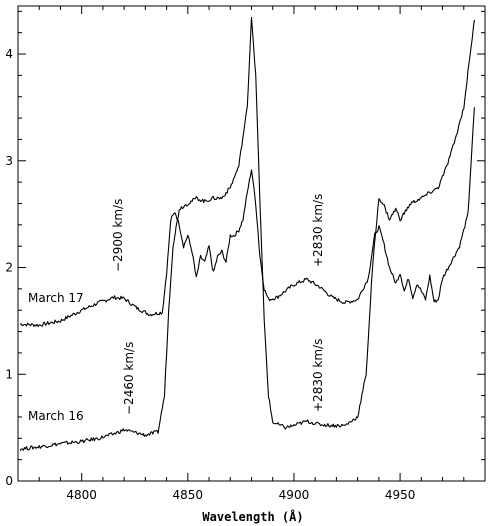  Describe the element at coordinates (9, 54) in the screenshot. I see `y-tick-label: 4` at that location.